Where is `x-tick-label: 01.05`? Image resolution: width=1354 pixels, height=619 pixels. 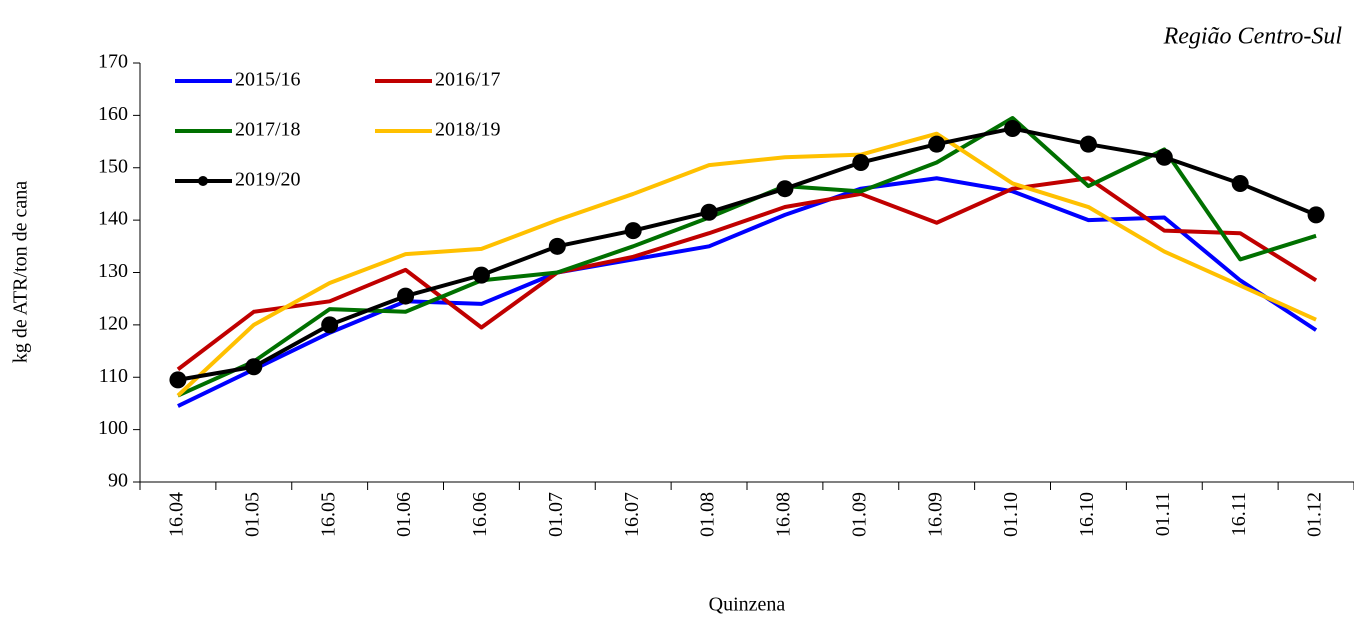 x-tick-label: 01.05 is located at coordinates (252, 514).